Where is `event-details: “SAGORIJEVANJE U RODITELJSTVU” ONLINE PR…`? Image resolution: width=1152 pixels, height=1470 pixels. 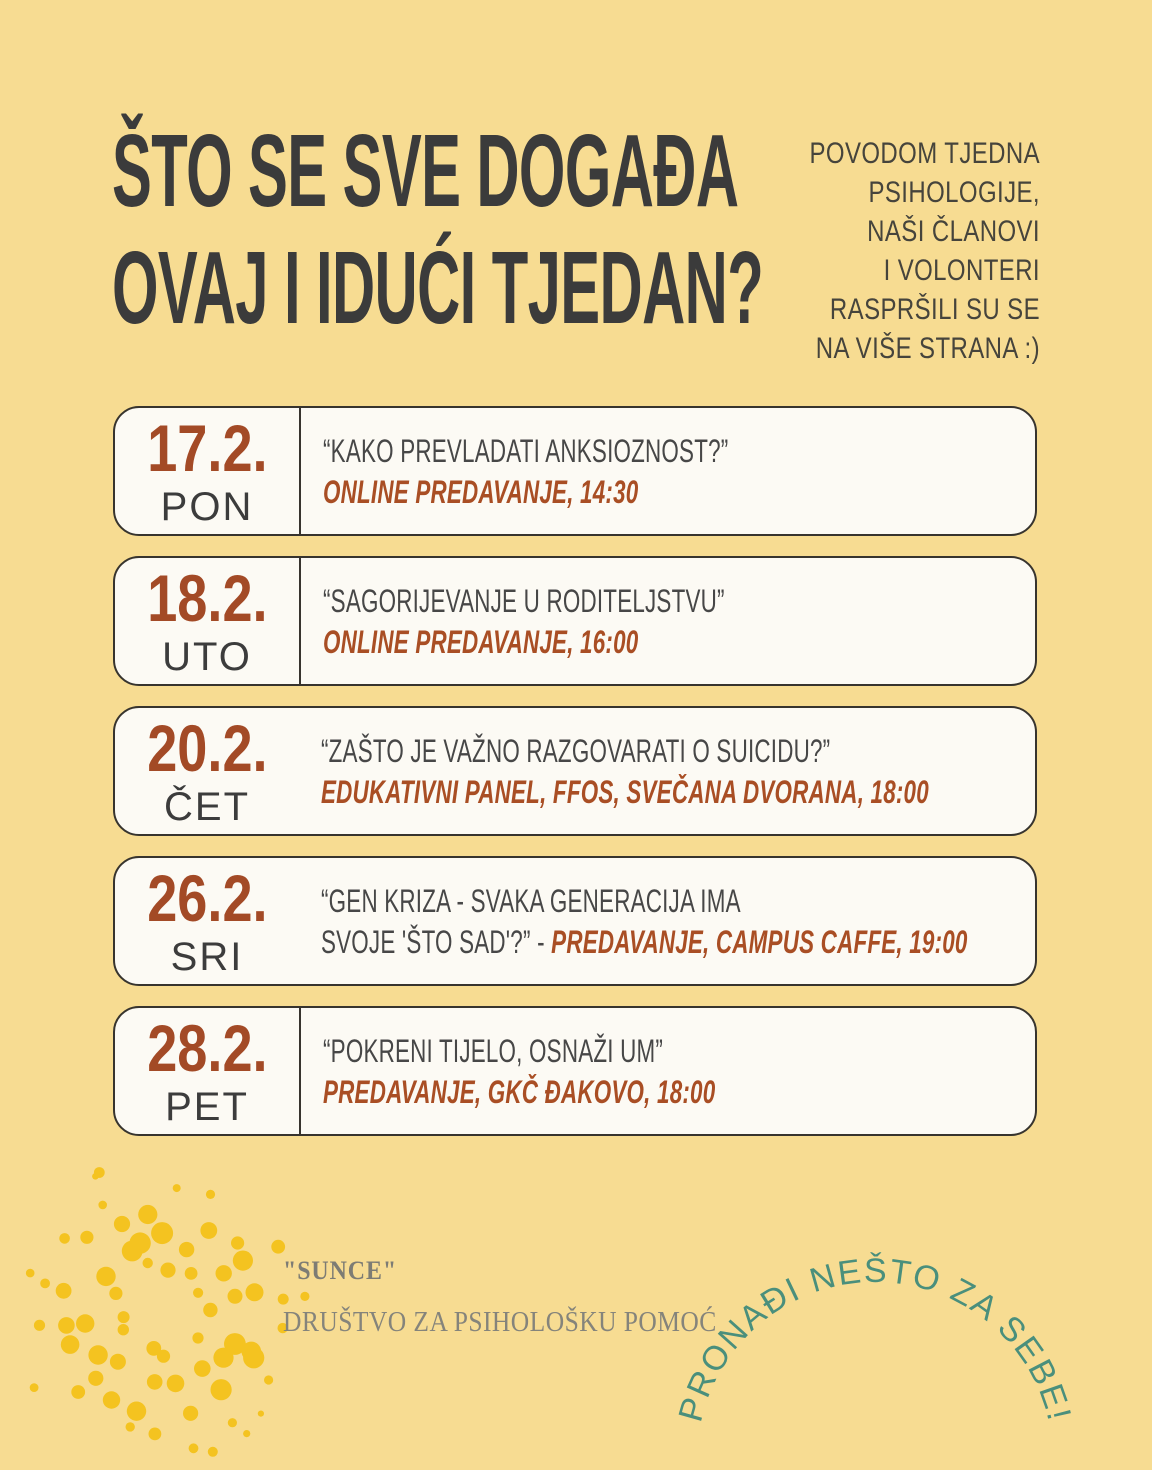 event-details: “SAGORIJEVANJE U RODITELJSTVU” ONLINE PR… is located at coordinates (668, 621).